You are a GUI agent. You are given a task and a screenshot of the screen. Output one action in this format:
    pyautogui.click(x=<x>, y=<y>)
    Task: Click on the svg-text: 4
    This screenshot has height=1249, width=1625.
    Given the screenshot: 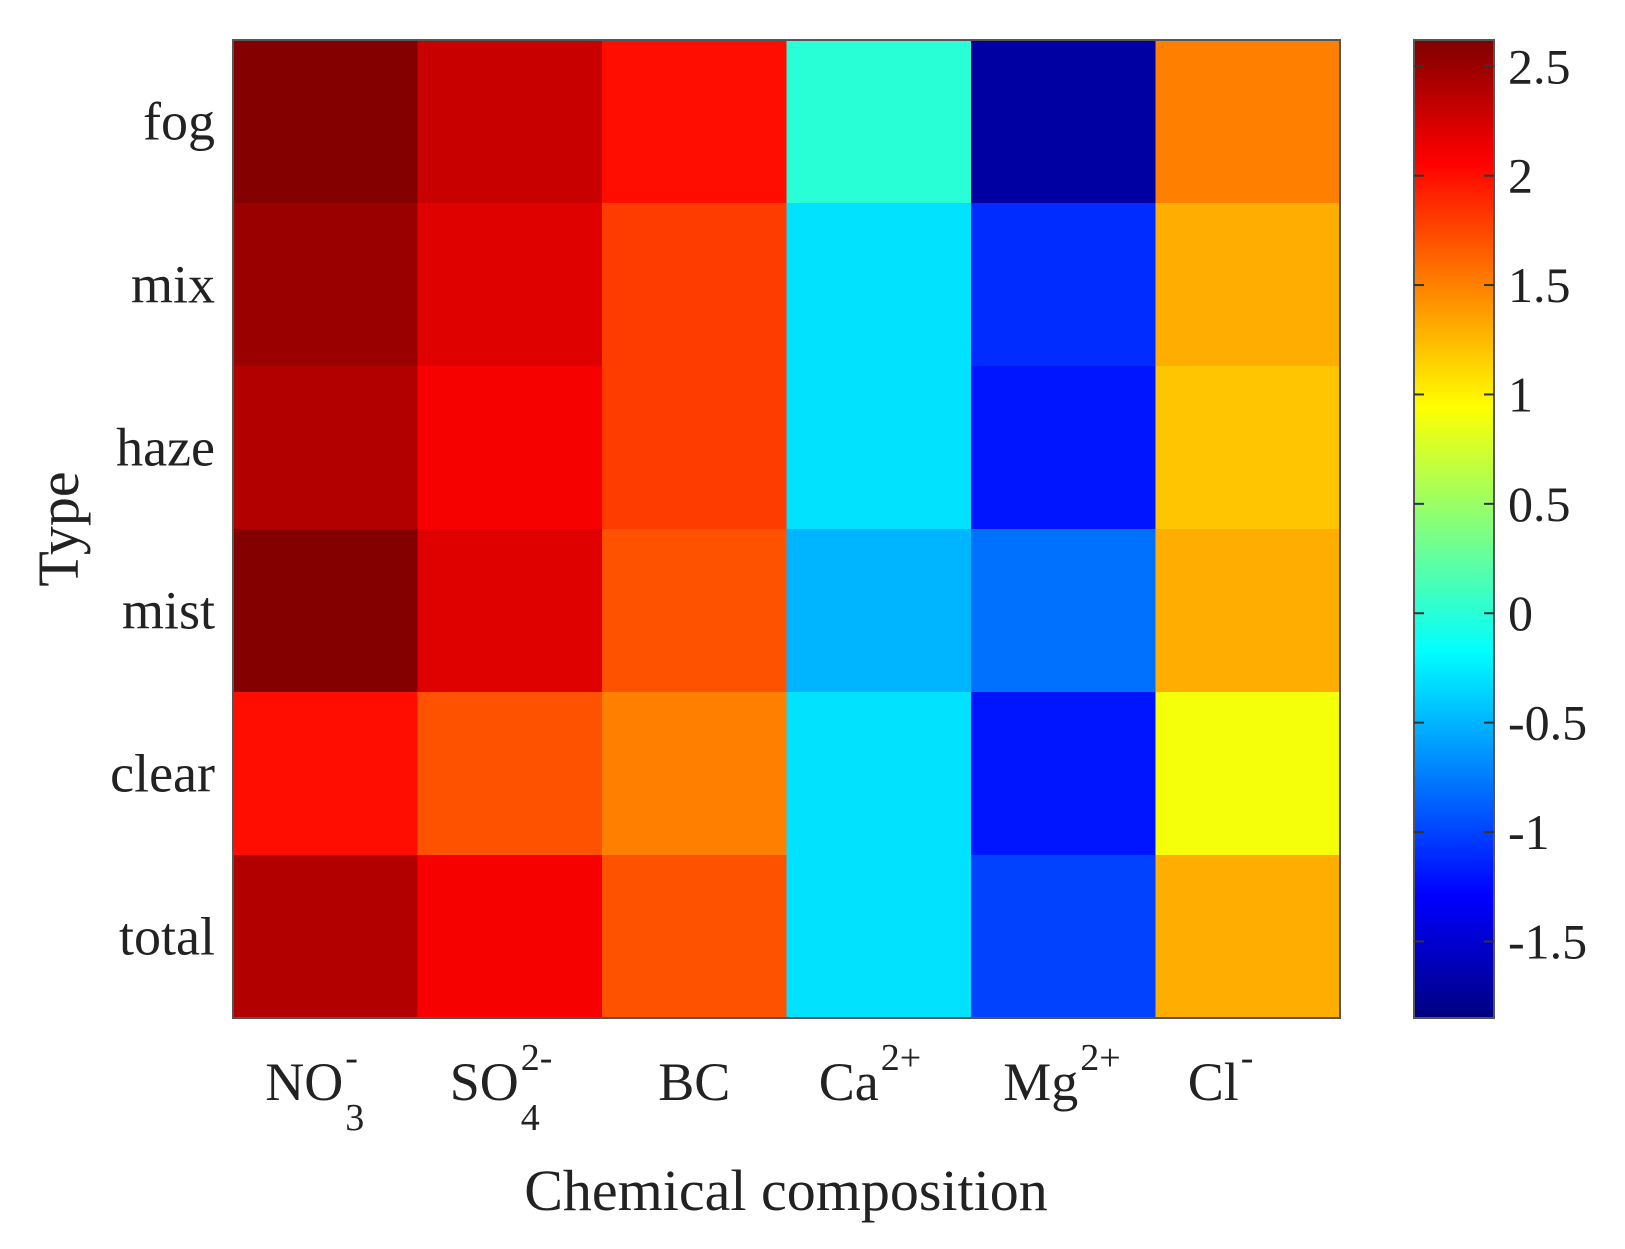 What is the action you would take?
    pyautogui.click(x=530, y=1118)
    